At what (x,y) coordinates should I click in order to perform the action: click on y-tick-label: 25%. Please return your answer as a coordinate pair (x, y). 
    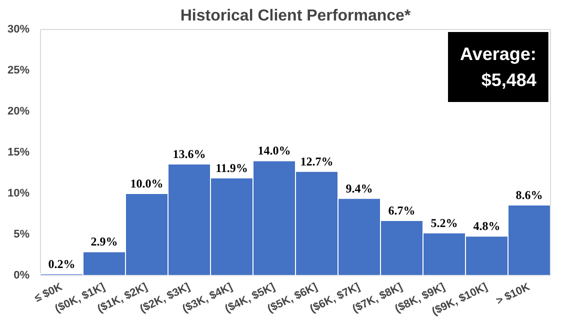
    Looking at the image, I should click on (18, 70).